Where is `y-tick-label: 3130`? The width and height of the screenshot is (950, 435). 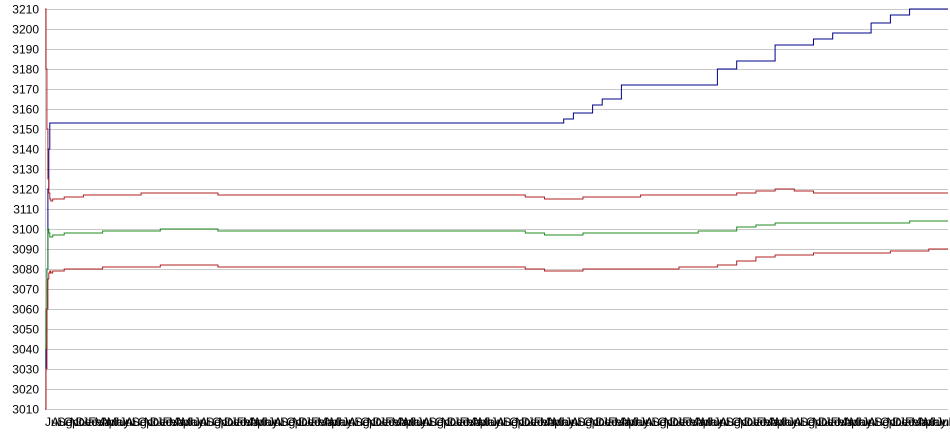
y-tick-label: 3130 is located at coordinates (25, 170).